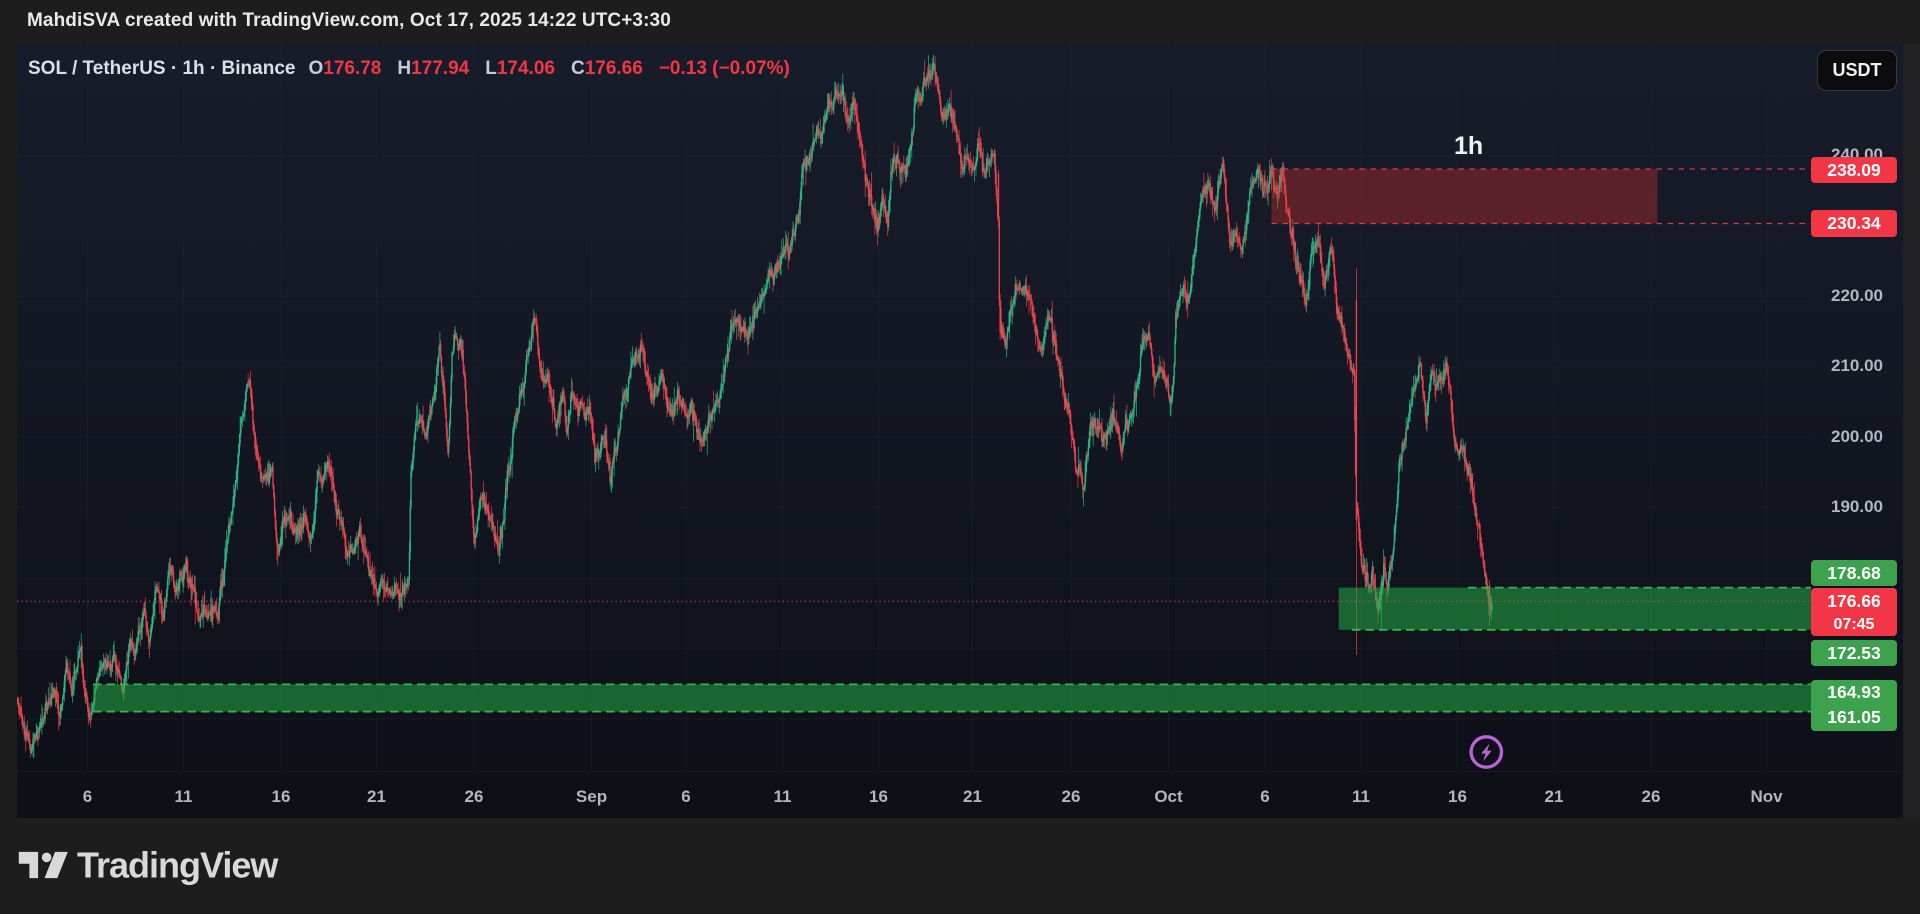 The image size is (1920, 914). I want to click on svg-text: TradingView, so click(178, 865).